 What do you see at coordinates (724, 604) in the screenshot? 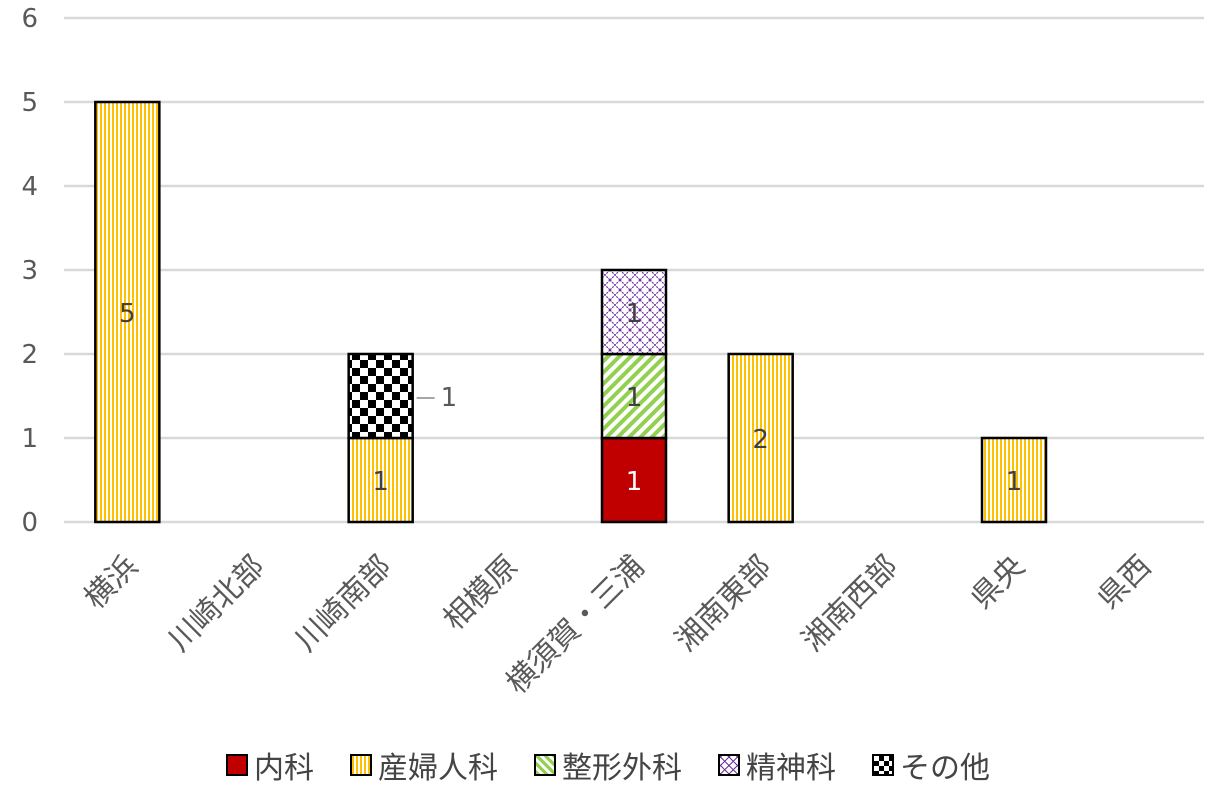
I see `x-tick-label: 湘南東部` at bounding box center [724, 604].